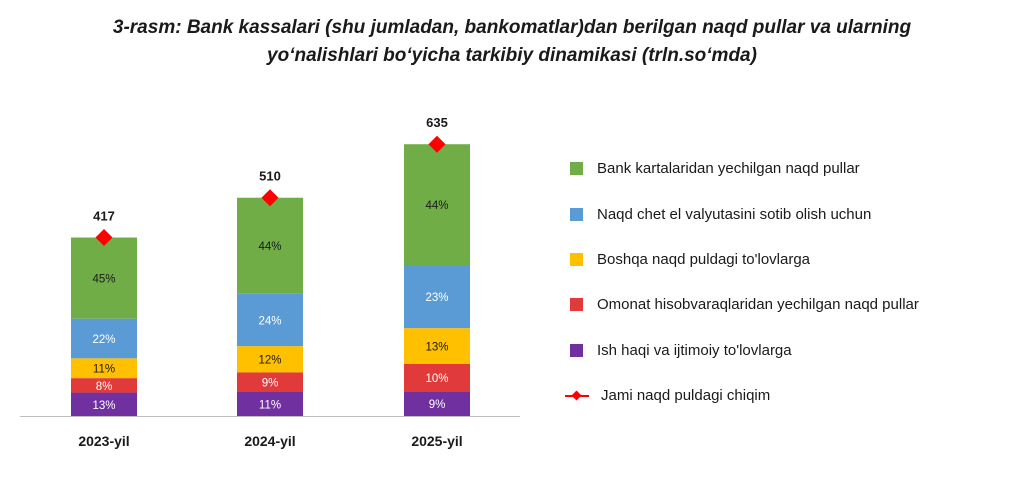  I want to click on bar-segment-label: 45%, so click(103, 280).